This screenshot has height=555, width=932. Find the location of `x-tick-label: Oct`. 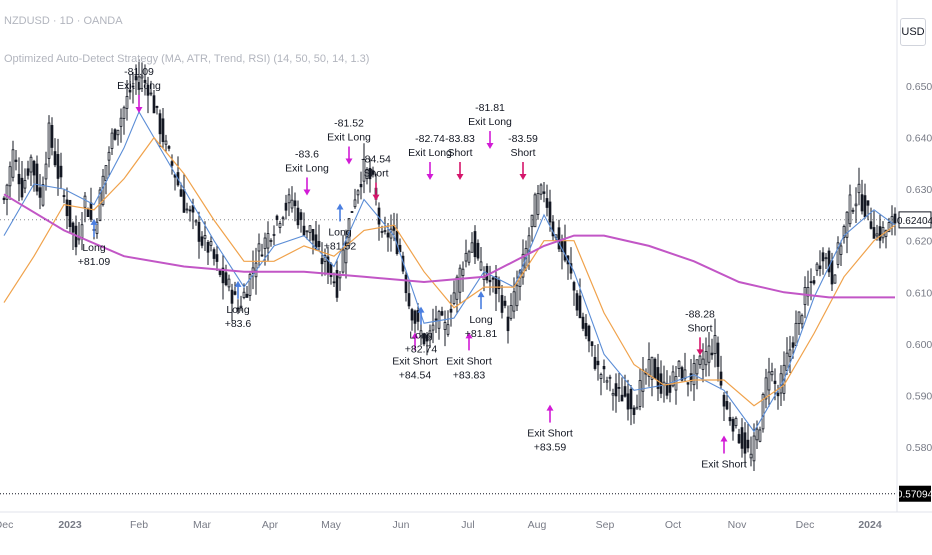

x-tick-label: Oct is located at coordinates (673, 525).